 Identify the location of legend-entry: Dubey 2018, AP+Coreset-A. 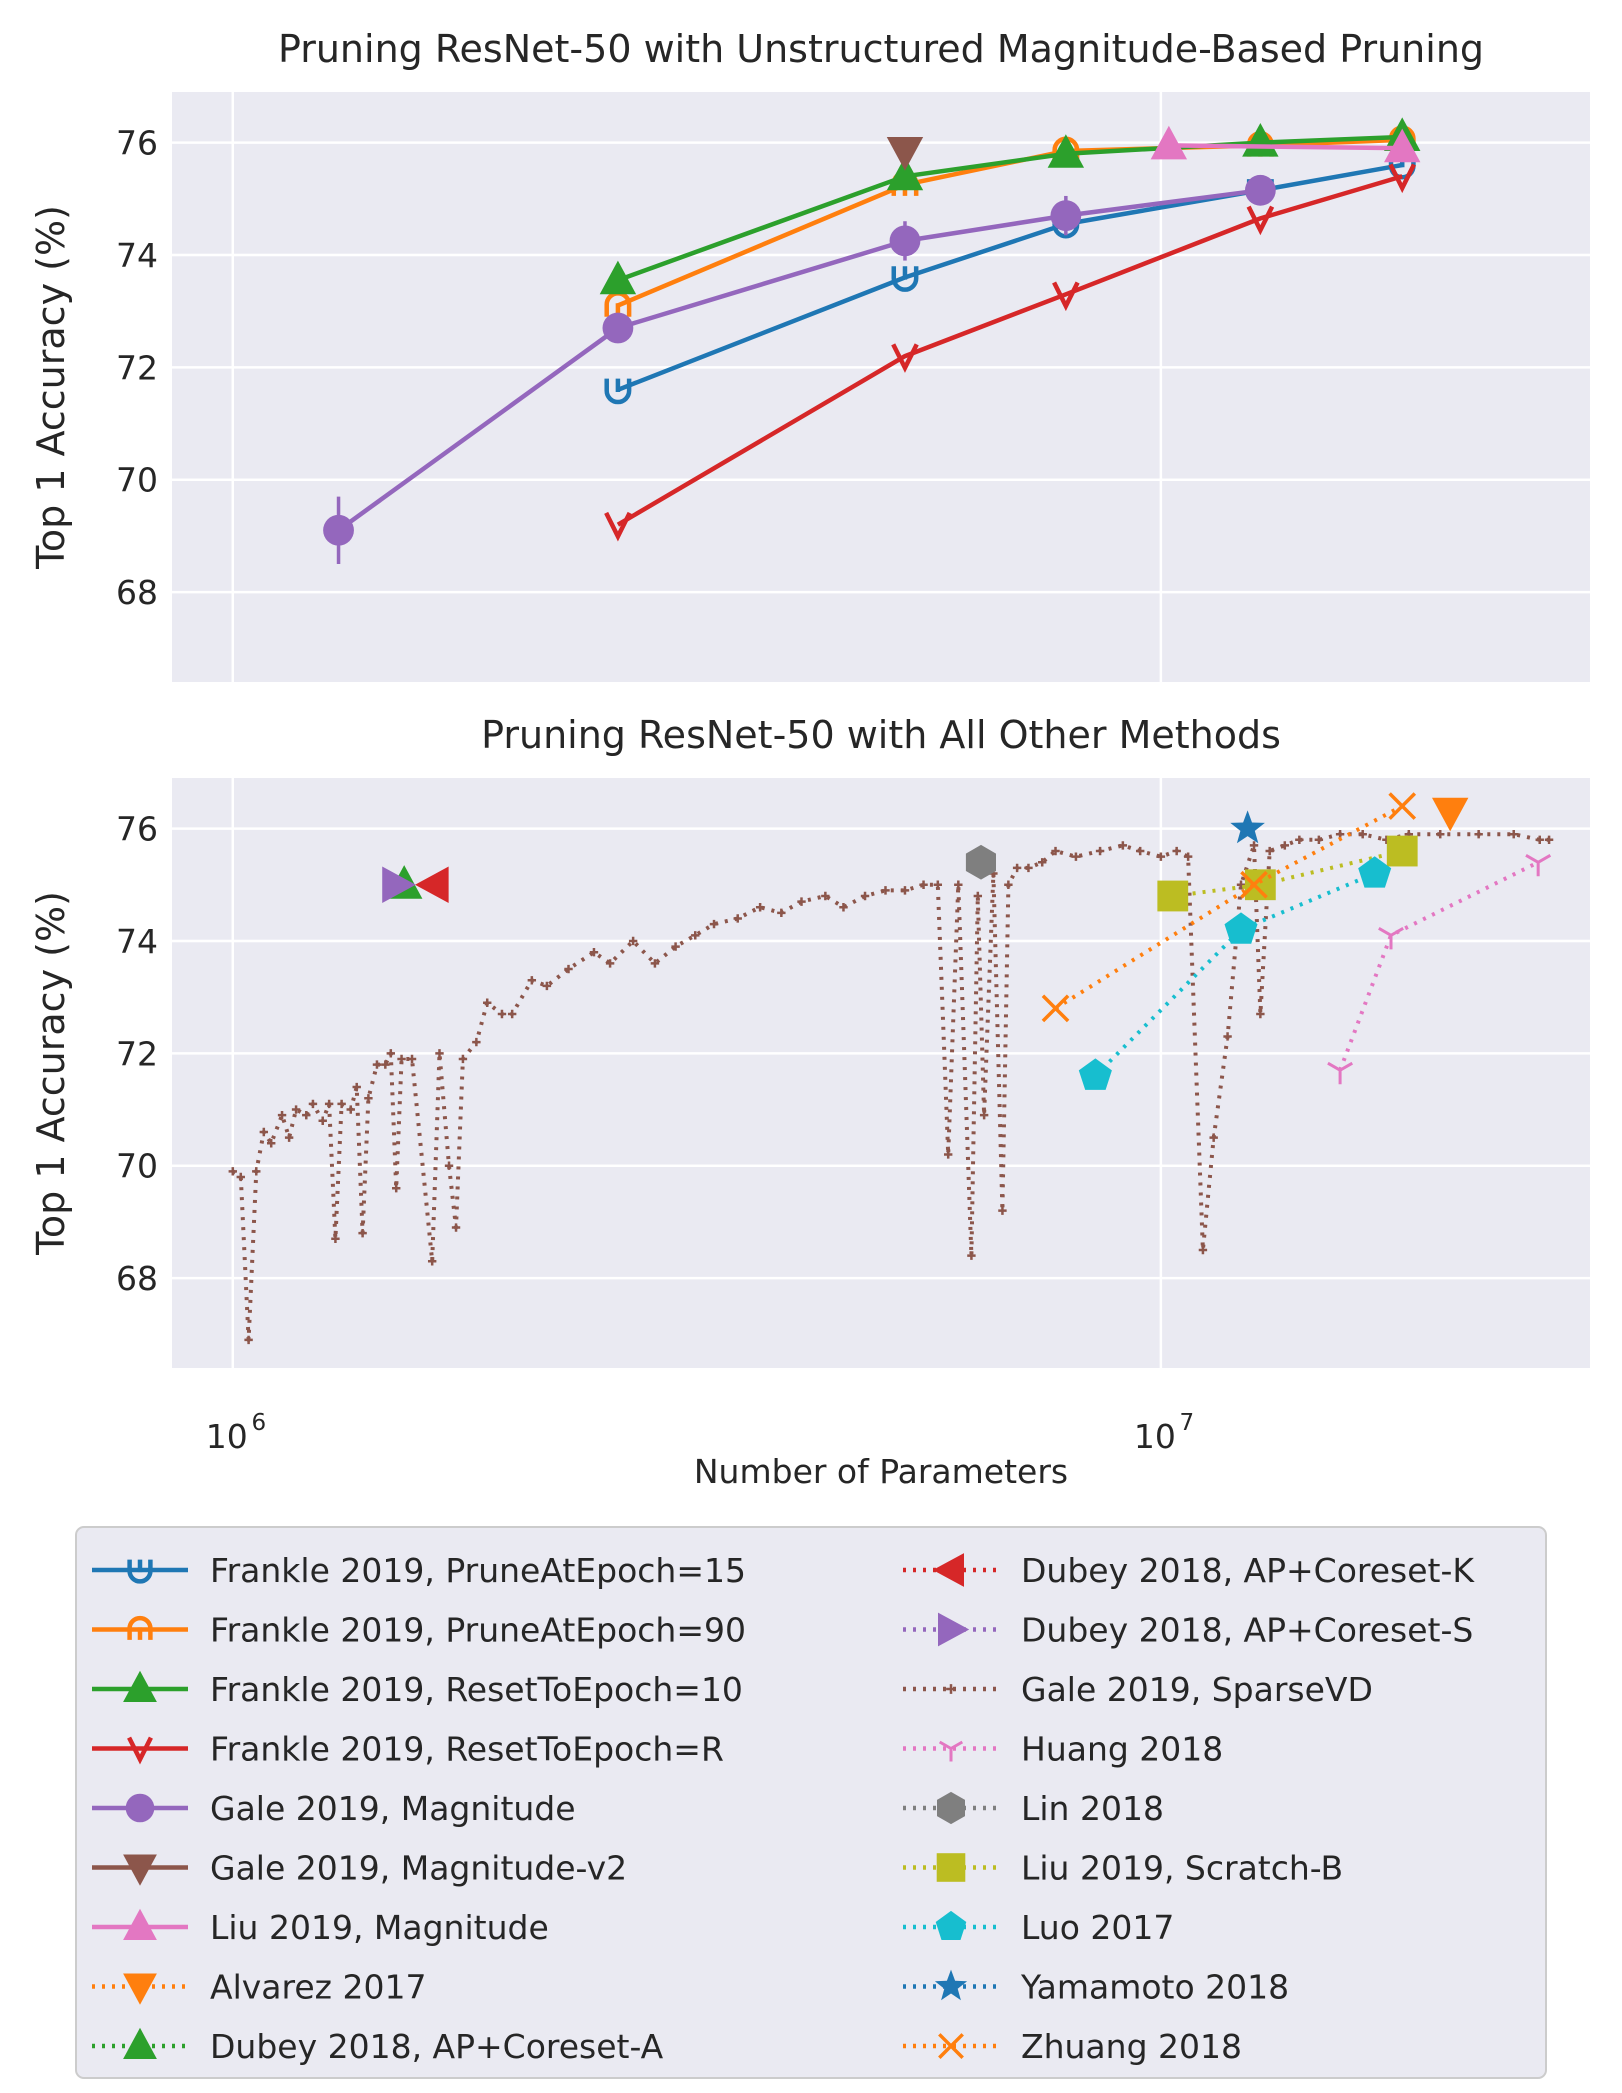
(378, 2046).